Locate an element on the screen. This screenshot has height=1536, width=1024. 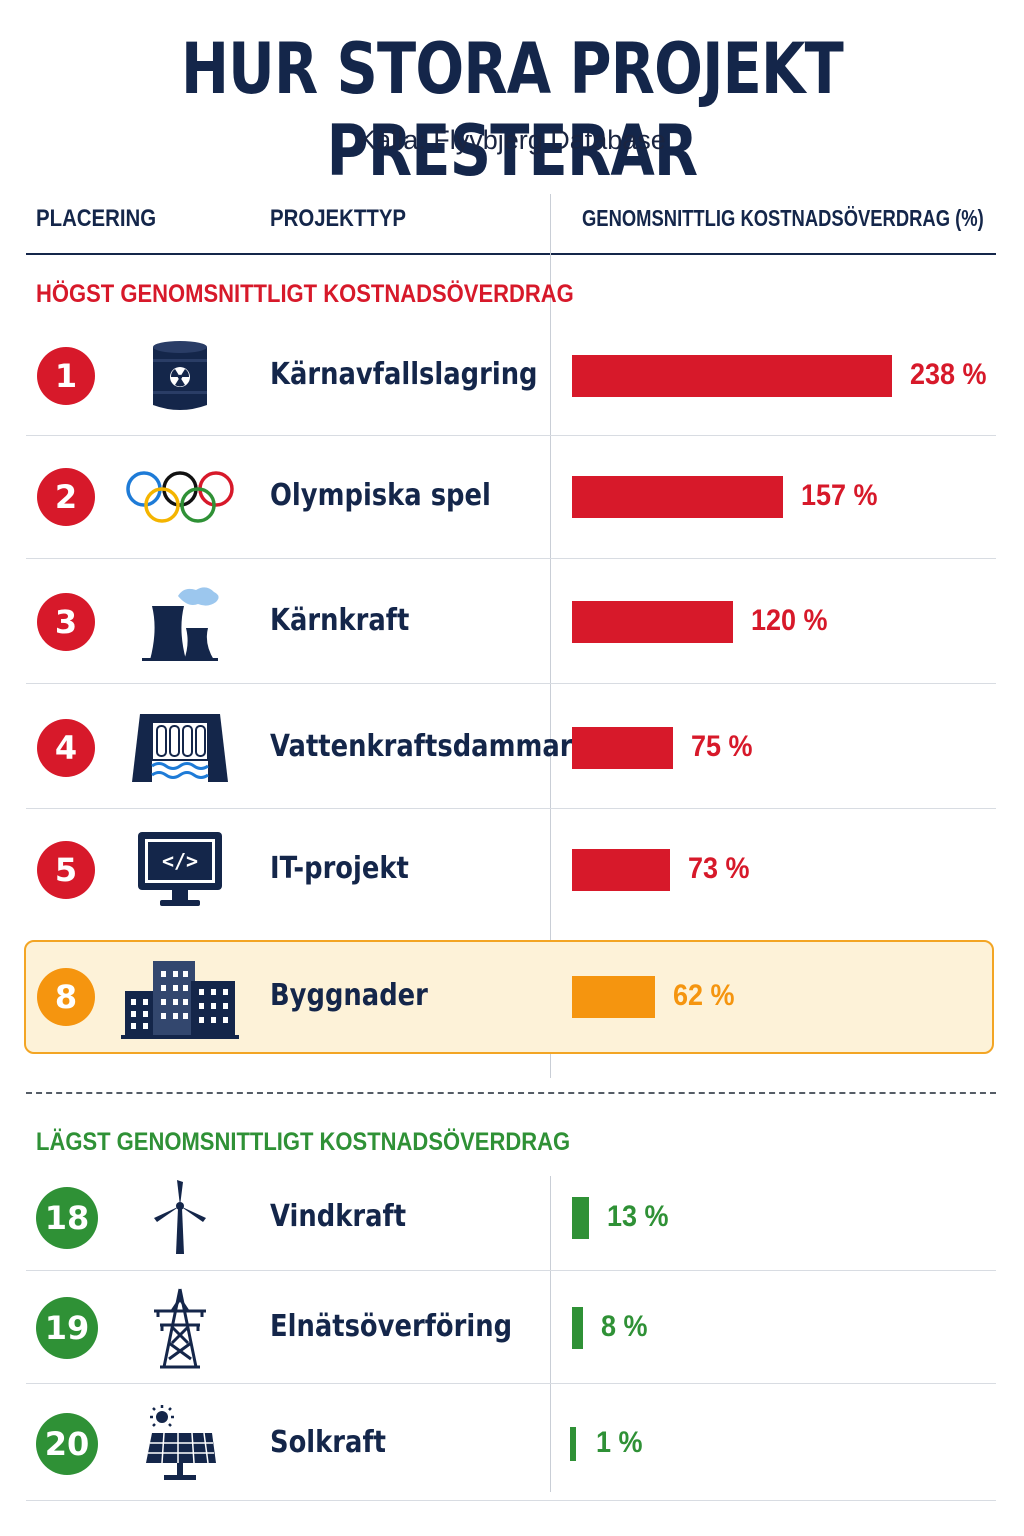
source-subtitle: Källa: Flyvbjerg Database is located at coordinates (512, 140).